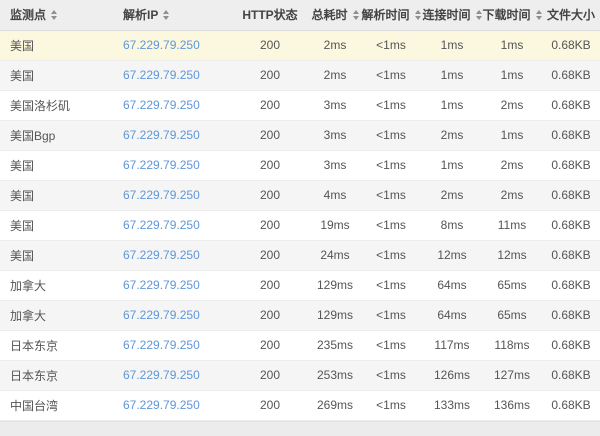  Describe the element at coordinates (571, 15) in the screenshot. I see `col-header-size: 文件大小` at that location.